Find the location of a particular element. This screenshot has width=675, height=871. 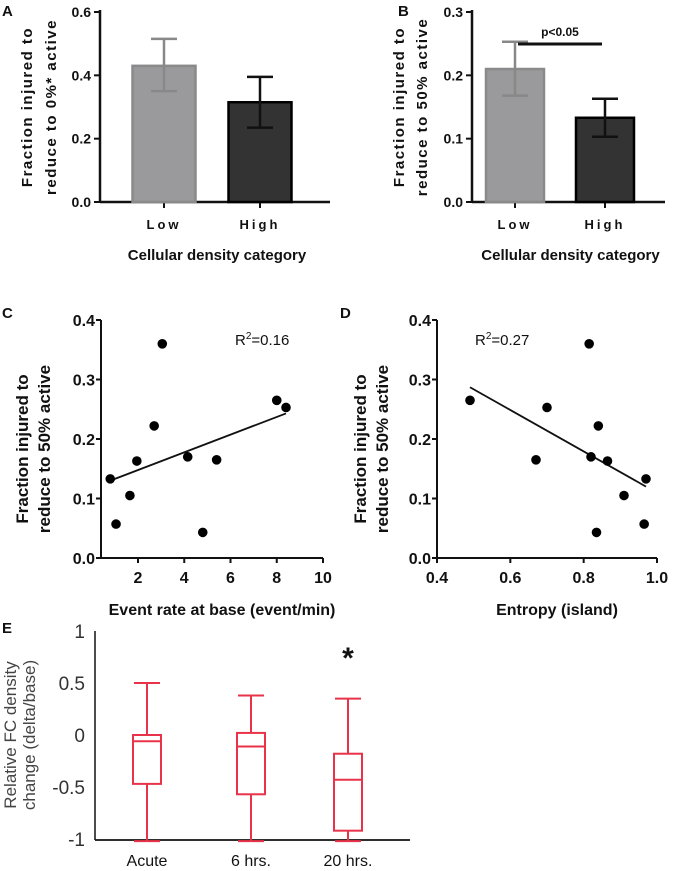

x-tick-label: 1.0 is located at coordinates (657, 578).